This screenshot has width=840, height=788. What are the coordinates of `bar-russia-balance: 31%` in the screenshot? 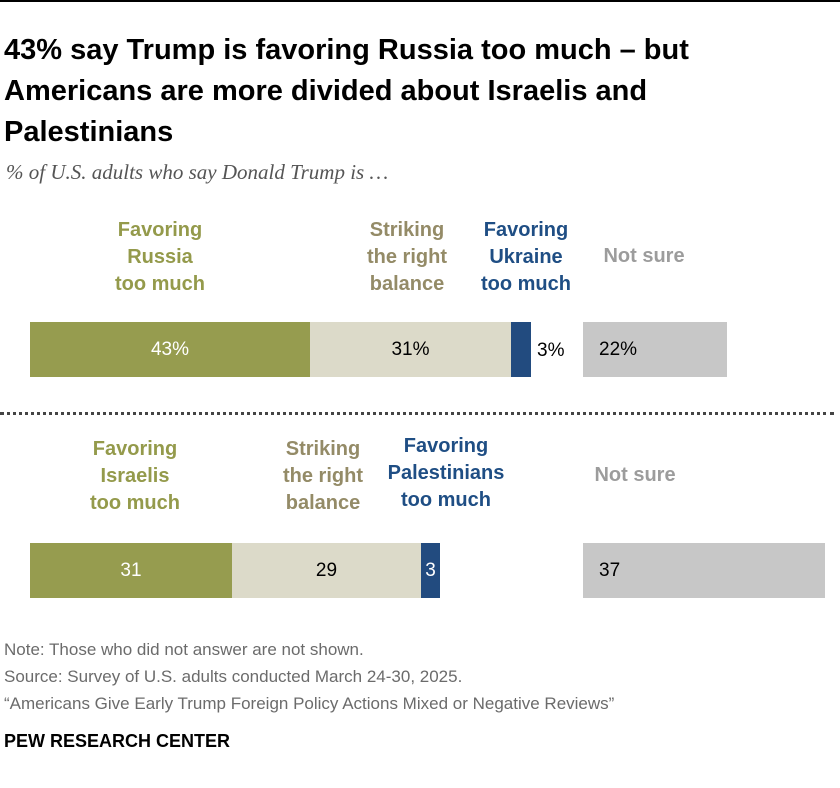 It's located at (410, 349).